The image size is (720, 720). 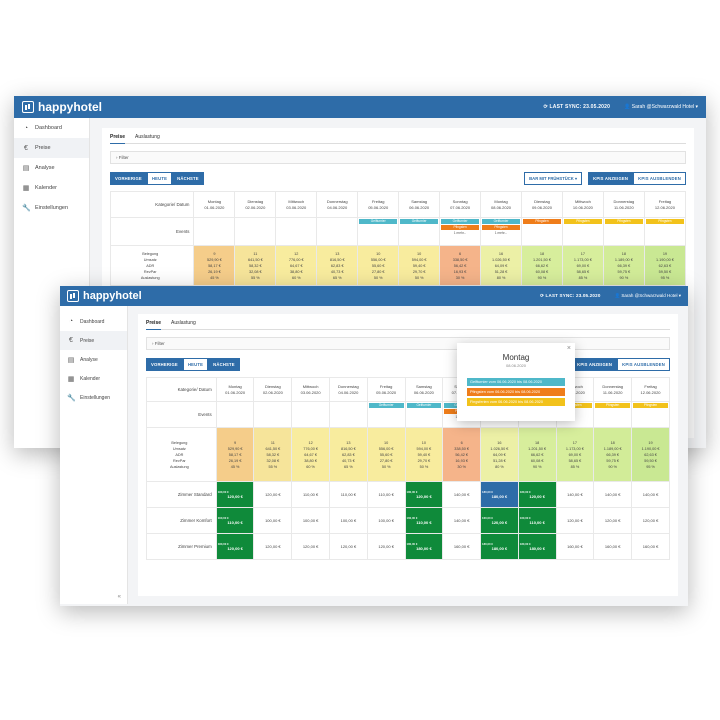 I want to click on price-cell: 160,00 €120,00 €, so click(x=499, y=520).